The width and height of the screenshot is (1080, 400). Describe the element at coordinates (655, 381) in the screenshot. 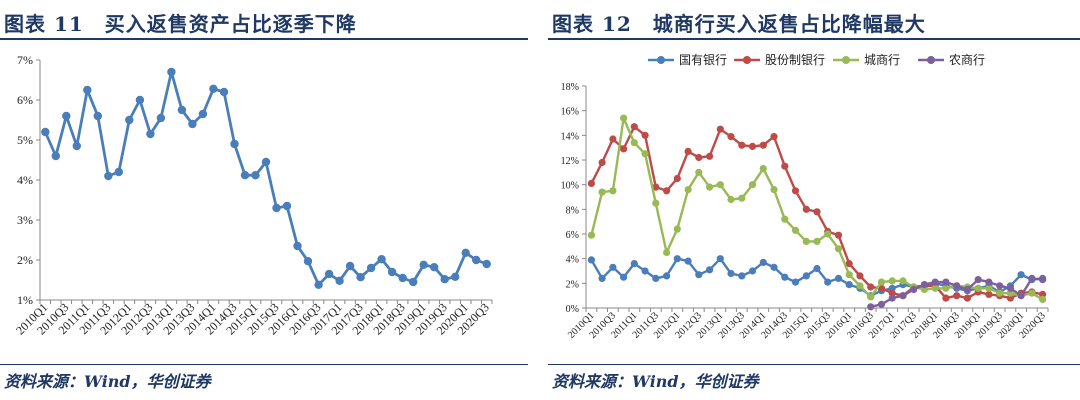

I see `right-source: 资料来源：Wind，华创证券` at that location.